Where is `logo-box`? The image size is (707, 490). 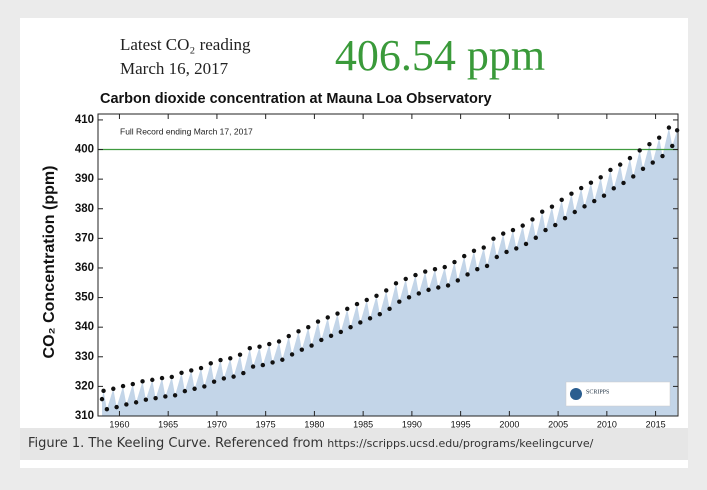
logo-box is located at coordinates (618, 394).